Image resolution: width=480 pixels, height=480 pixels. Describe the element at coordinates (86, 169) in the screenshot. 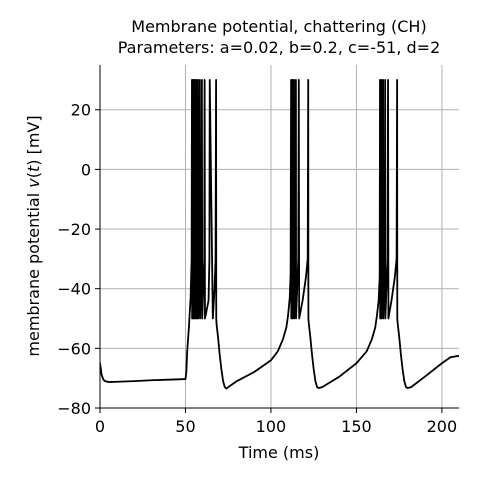

I see `y-tick-label: 0` at that location.